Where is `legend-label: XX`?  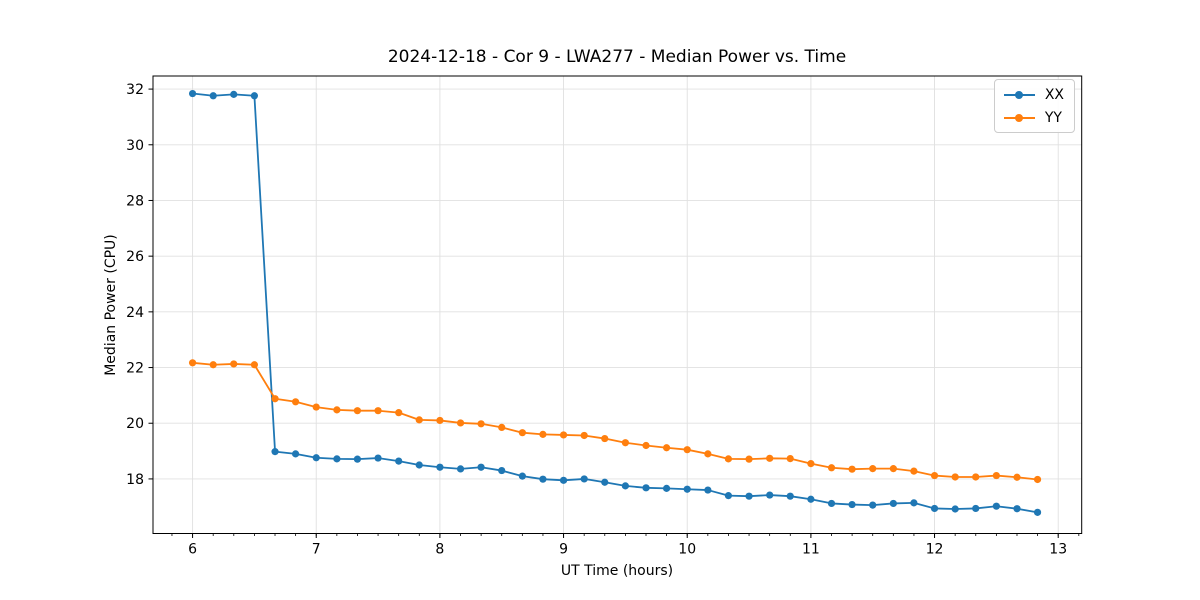
legend-label: XX is located at coordinates (1054, 94).